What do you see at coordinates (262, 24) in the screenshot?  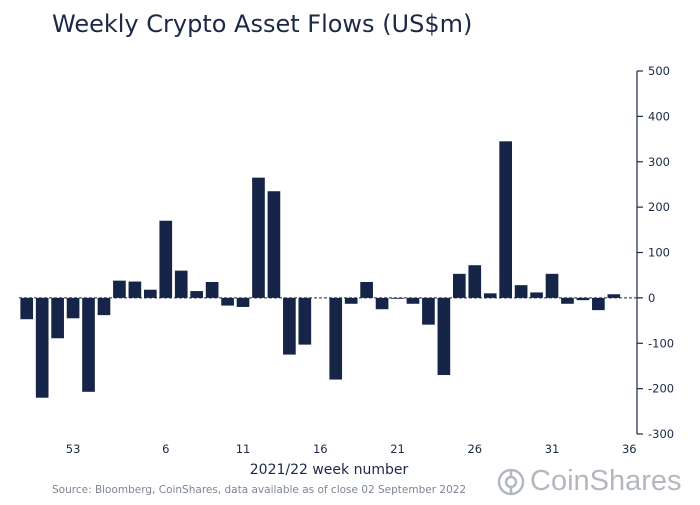 I see `chart-title: Weekly Crypto Asset Flows (US$m)` at bounding box center [262, 24].